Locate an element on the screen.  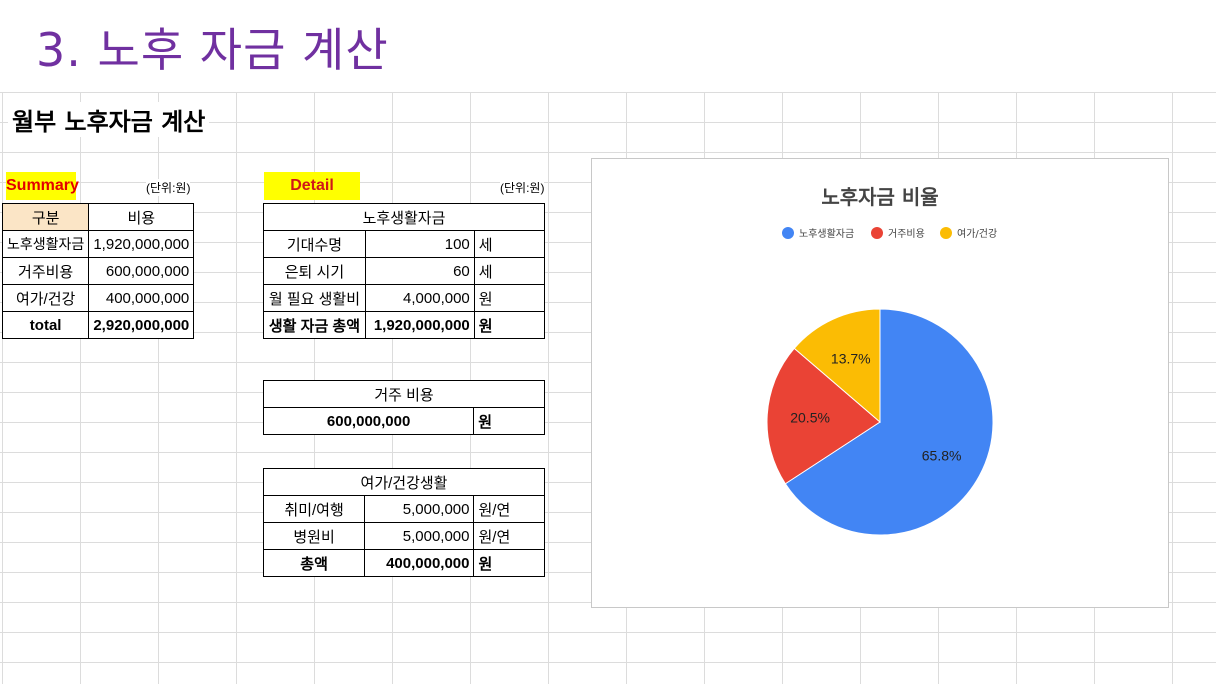
leisure-total-unit: 원 is located at coordinates (509, 563).